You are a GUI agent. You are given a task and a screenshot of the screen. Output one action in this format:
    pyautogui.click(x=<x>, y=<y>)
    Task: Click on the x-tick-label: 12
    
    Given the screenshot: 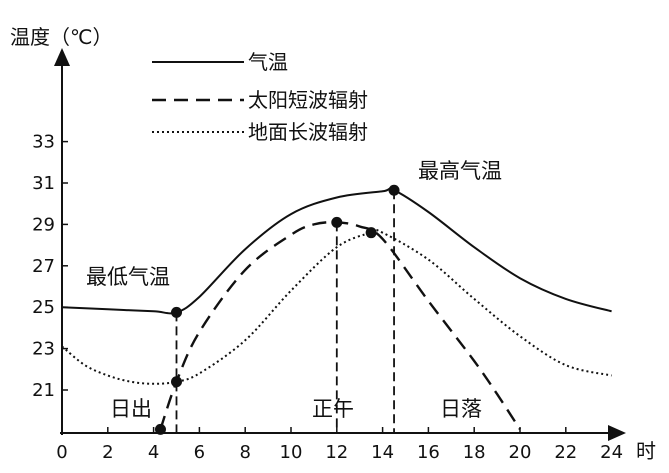 What is the action you would take?
    pyautogui.click(x=336, y=452)
    